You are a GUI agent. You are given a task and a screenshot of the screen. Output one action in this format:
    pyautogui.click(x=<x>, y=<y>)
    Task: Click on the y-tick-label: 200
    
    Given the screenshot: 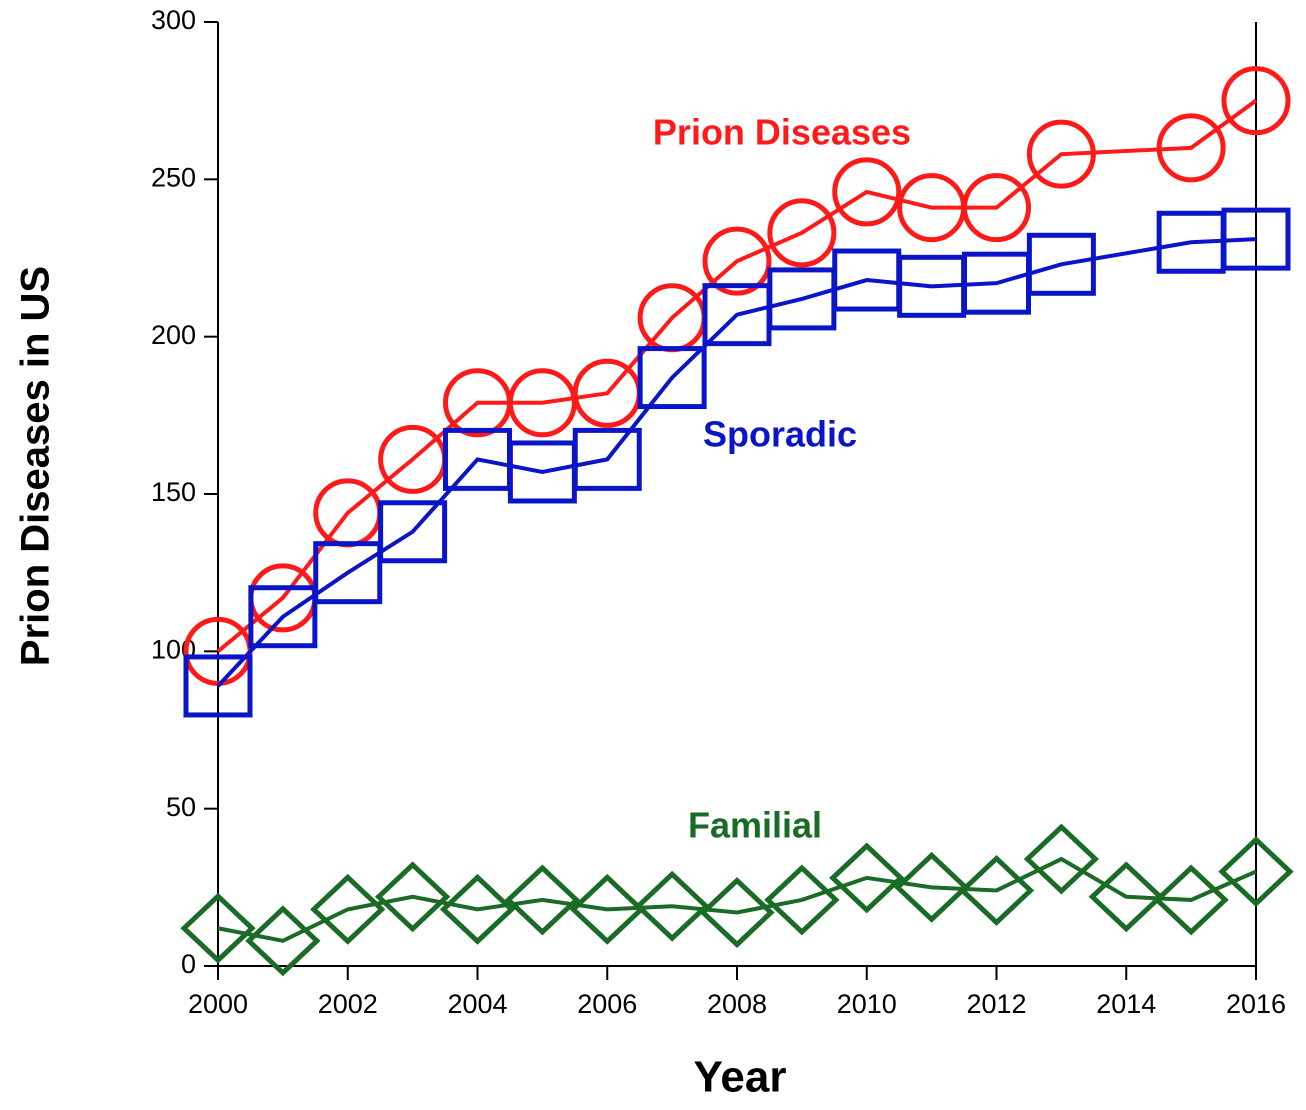 What is the action you would take?
    pyautogui.click(x=173, y=335)
    